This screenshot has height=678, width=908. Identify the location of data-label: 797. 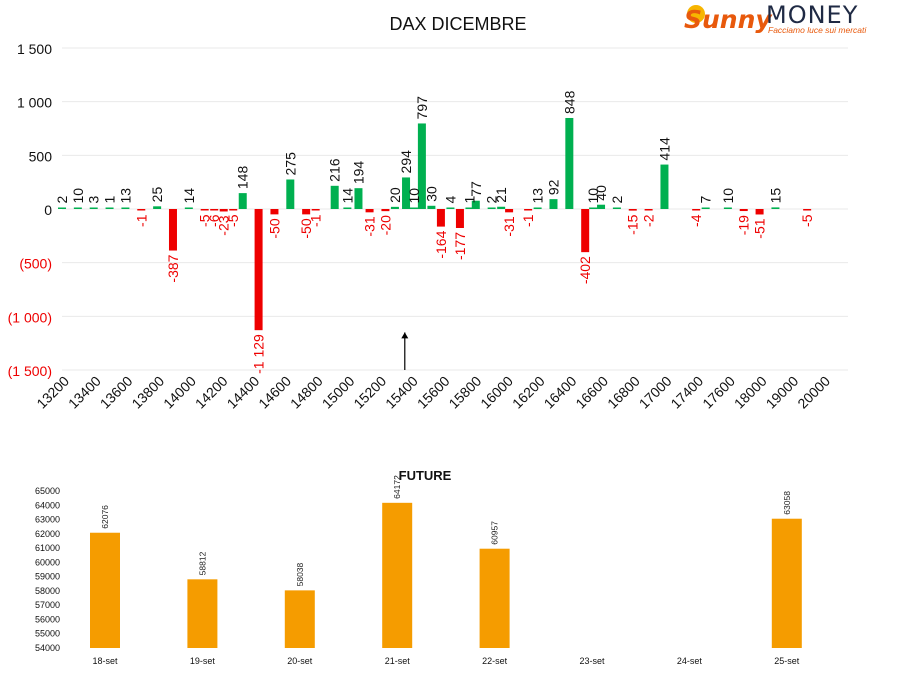
(422, 108).